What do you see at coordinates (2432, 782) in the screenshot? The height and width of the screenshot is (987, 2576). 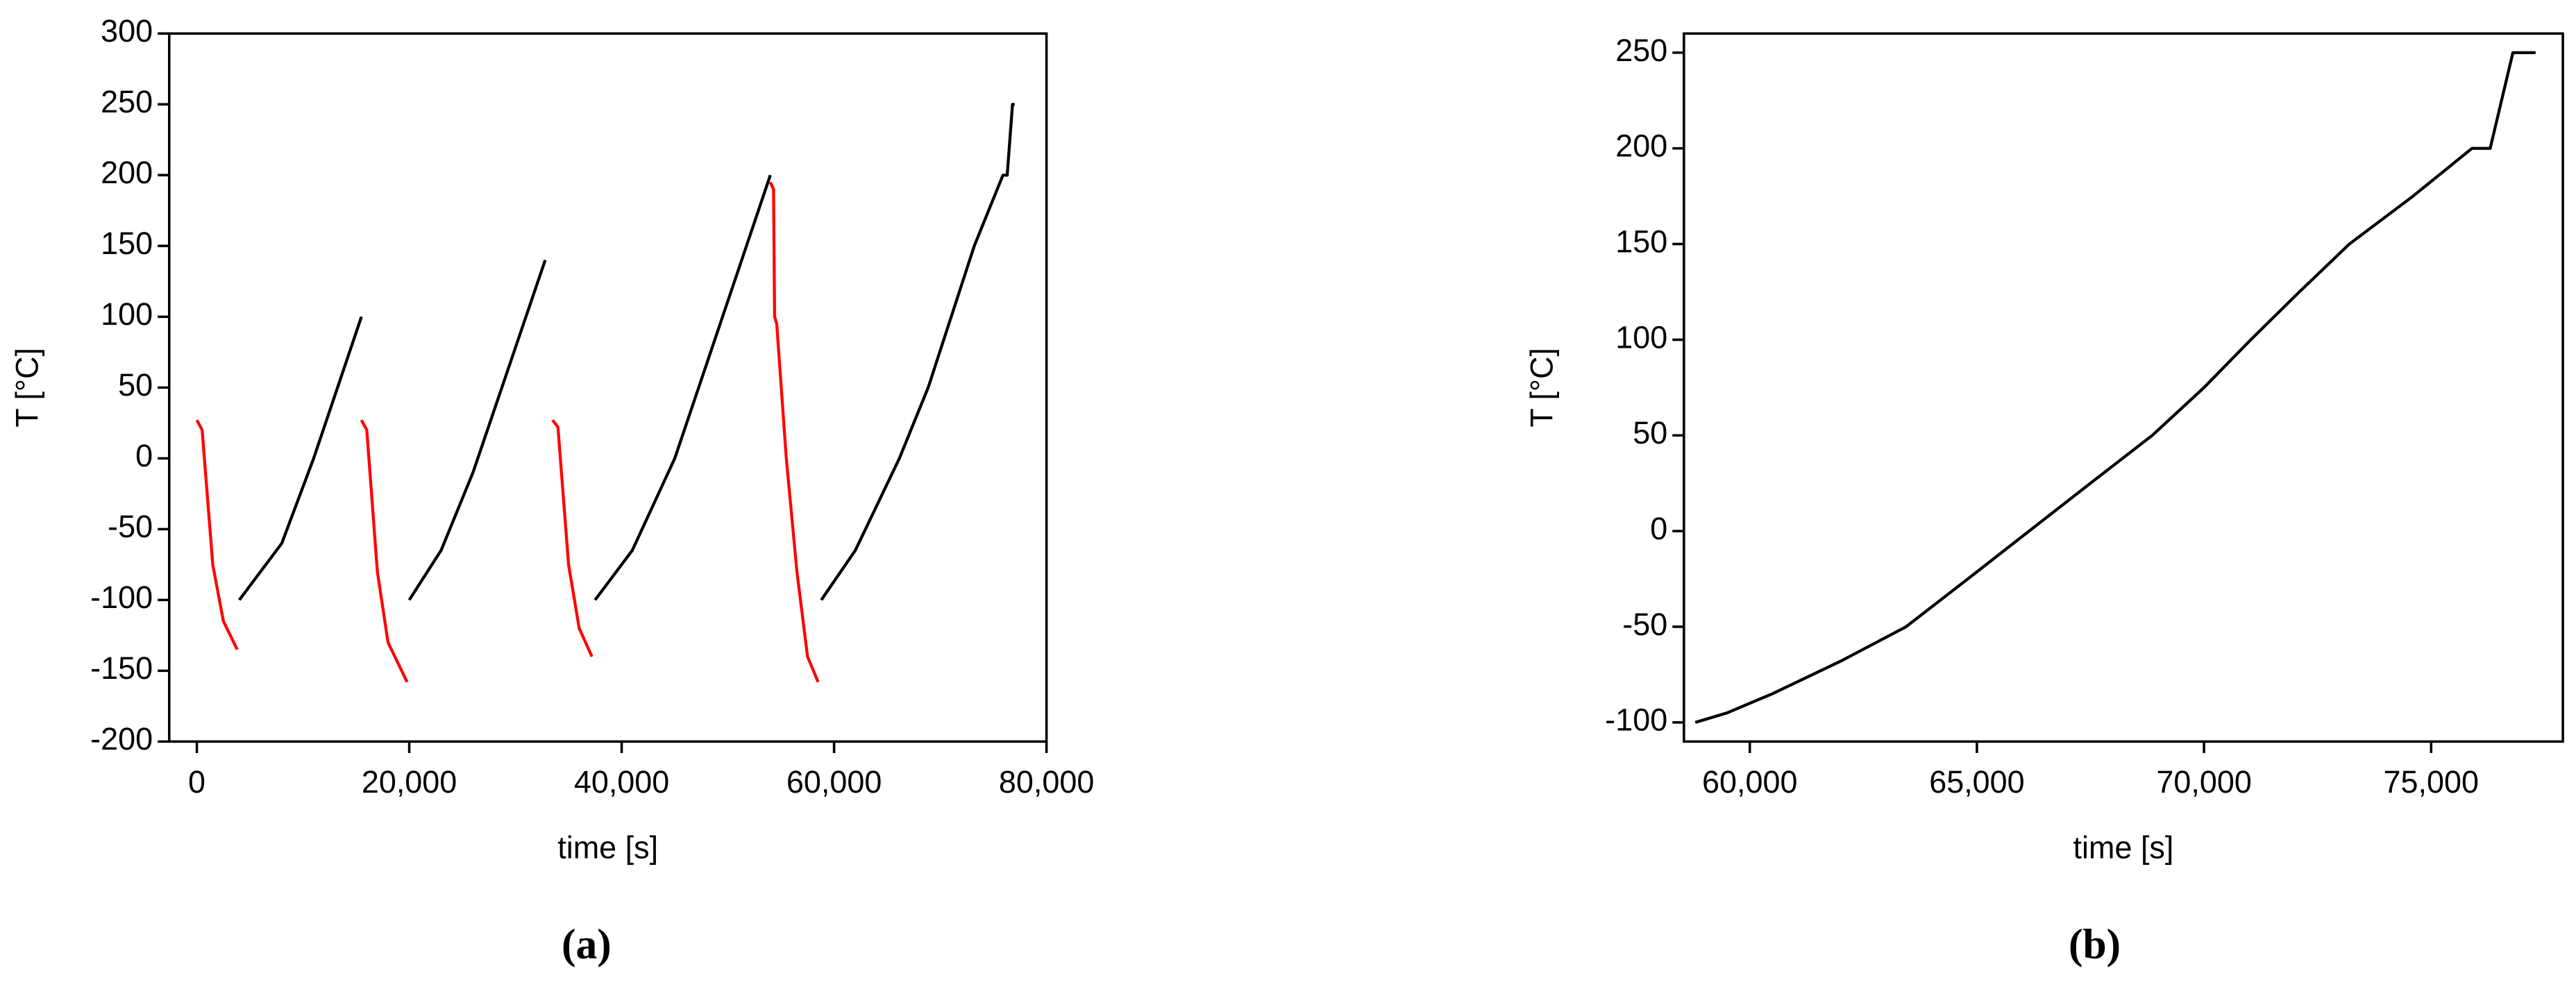 I see `x-tick-label: 75,000` at bounding box center [2432, 782].